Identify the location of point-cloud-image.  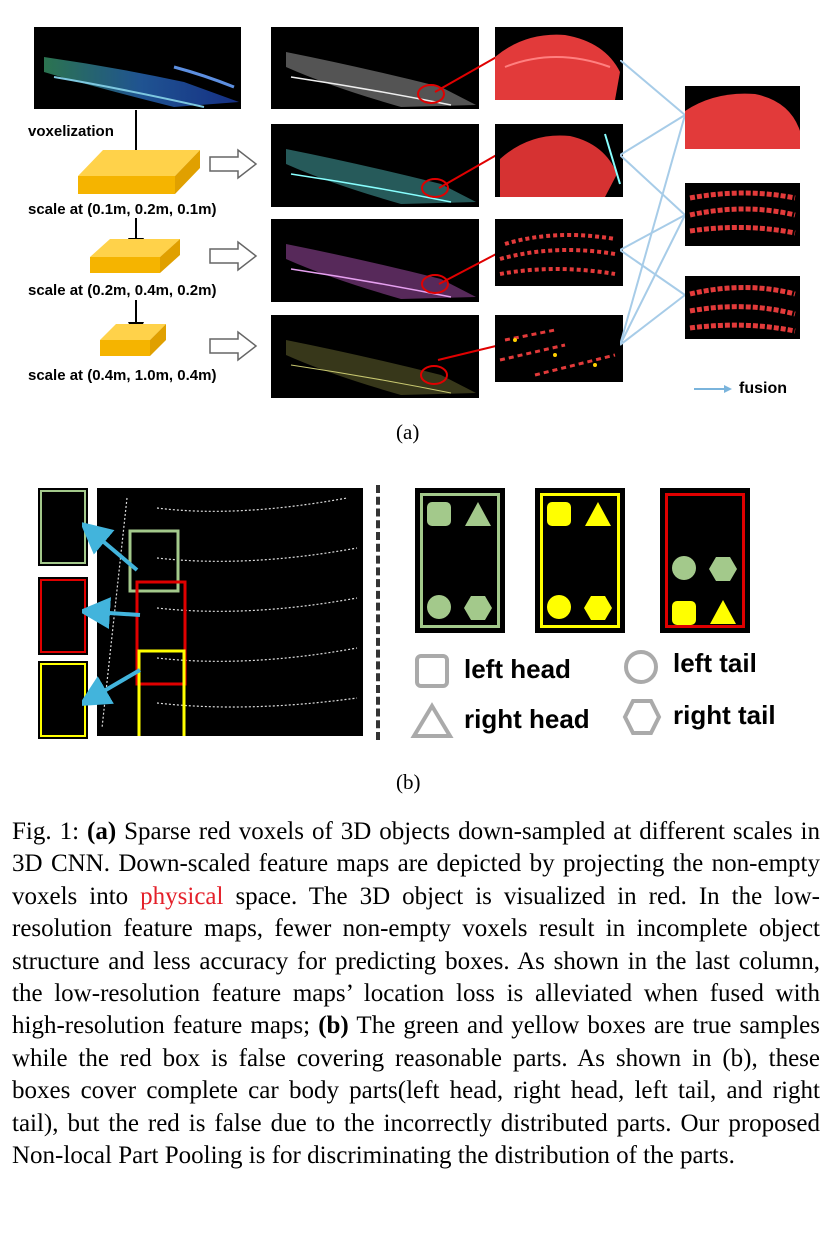
(141, 82).